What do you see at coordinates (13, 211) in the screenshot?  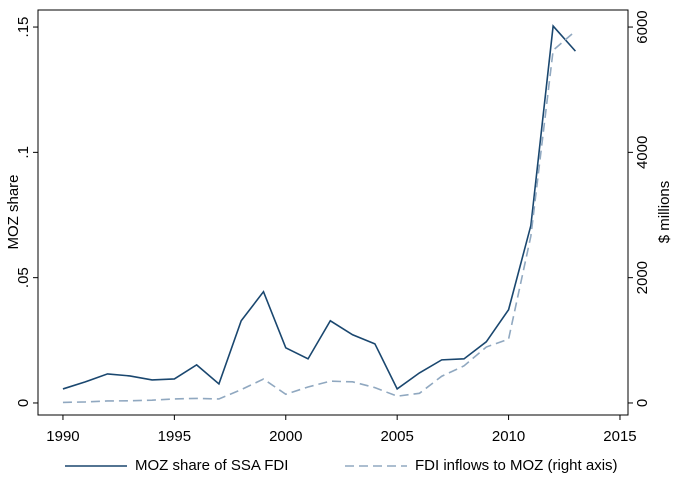 I see `y-axis-label: MOZ share` at bounding box center [13, 211].